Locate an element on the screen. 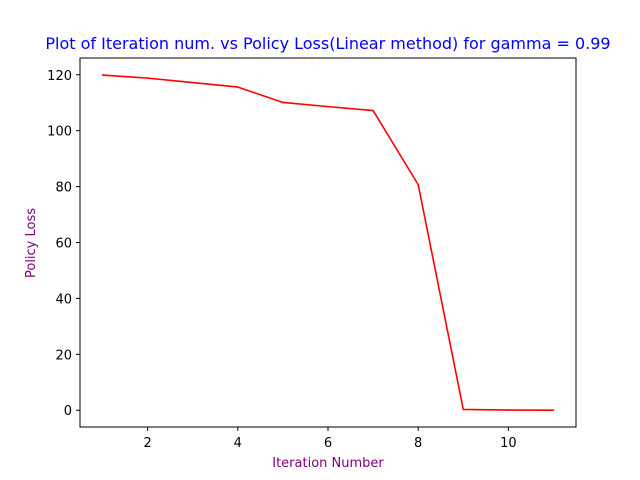 The height and width of the screenshot is (480, 640). y-tick-label: 80 is located at coordinates (63, 188).